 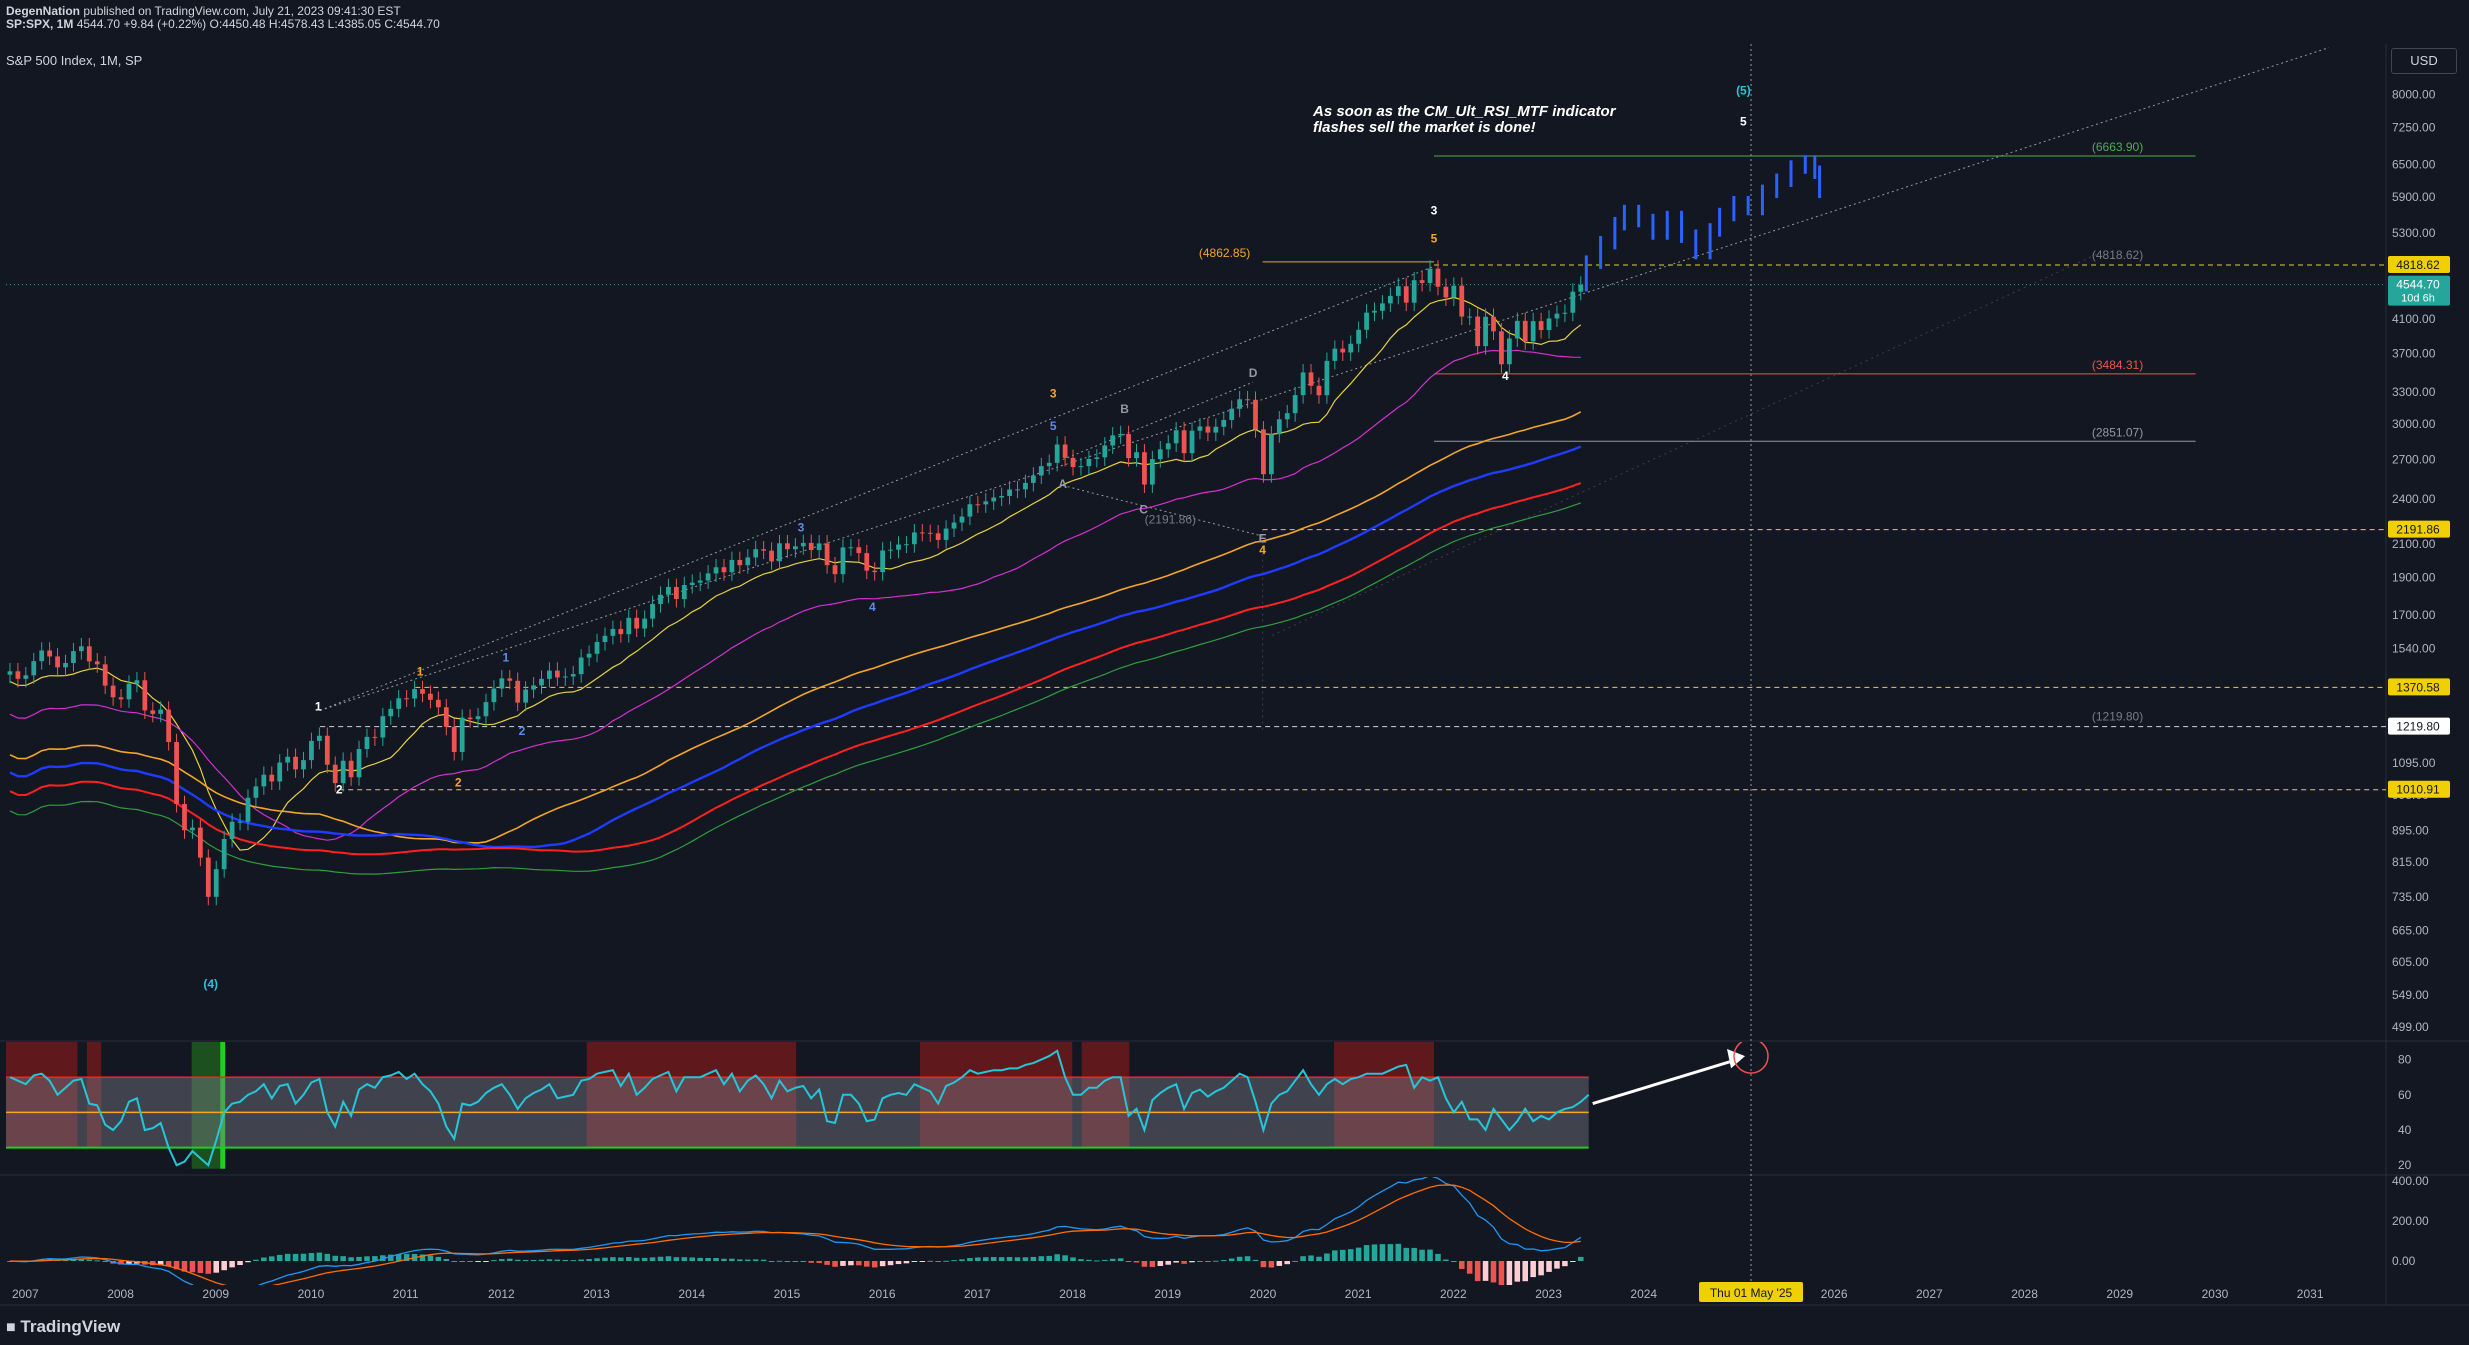 What do you see at coordinates (1453, 1294) in the screenshot?
I see `time-tick-label: 2022` at bounding box center [1453, 1294].